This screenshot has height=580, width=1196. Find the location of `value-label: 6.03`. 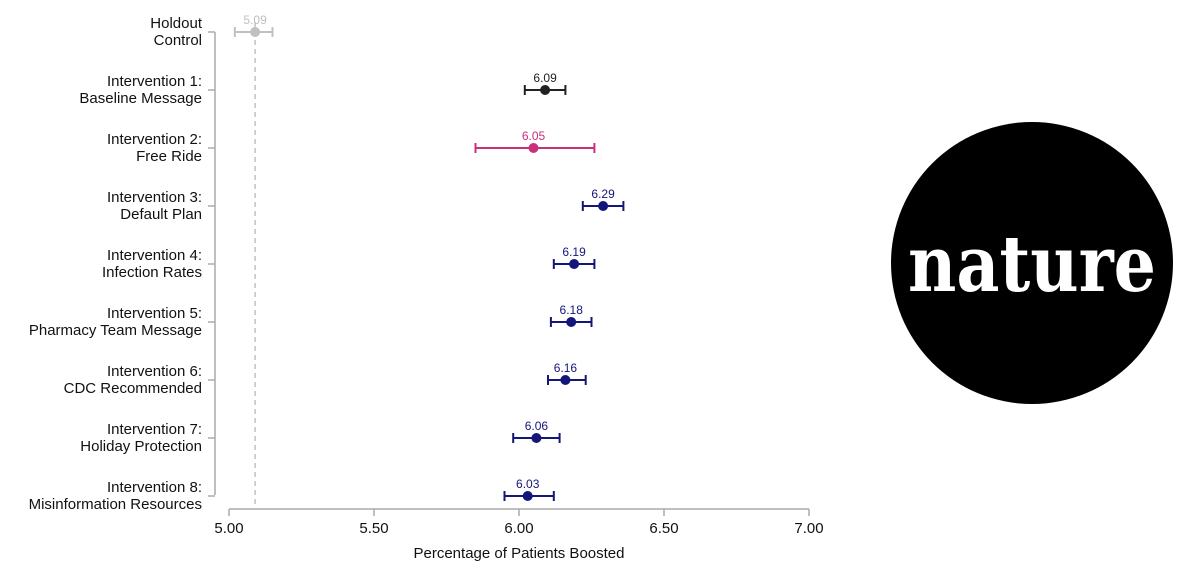

value-label: 6.03 is located at coordinates (528, 484).